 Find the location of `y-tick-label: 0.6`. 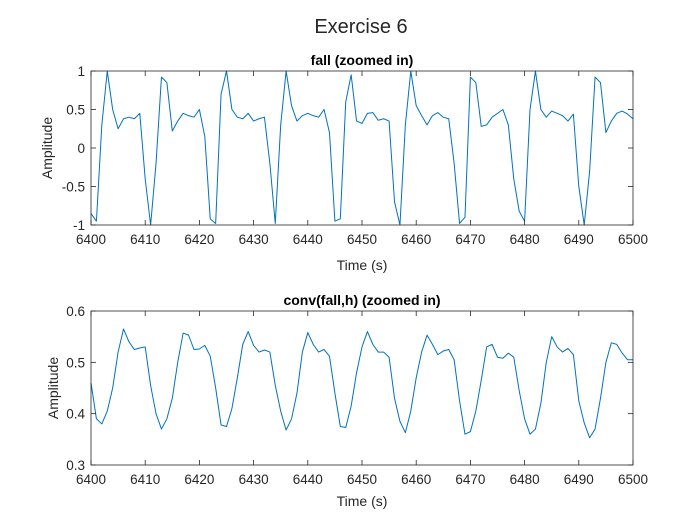

y-tick-label: 0.6 is located at coordinates (75, 311).